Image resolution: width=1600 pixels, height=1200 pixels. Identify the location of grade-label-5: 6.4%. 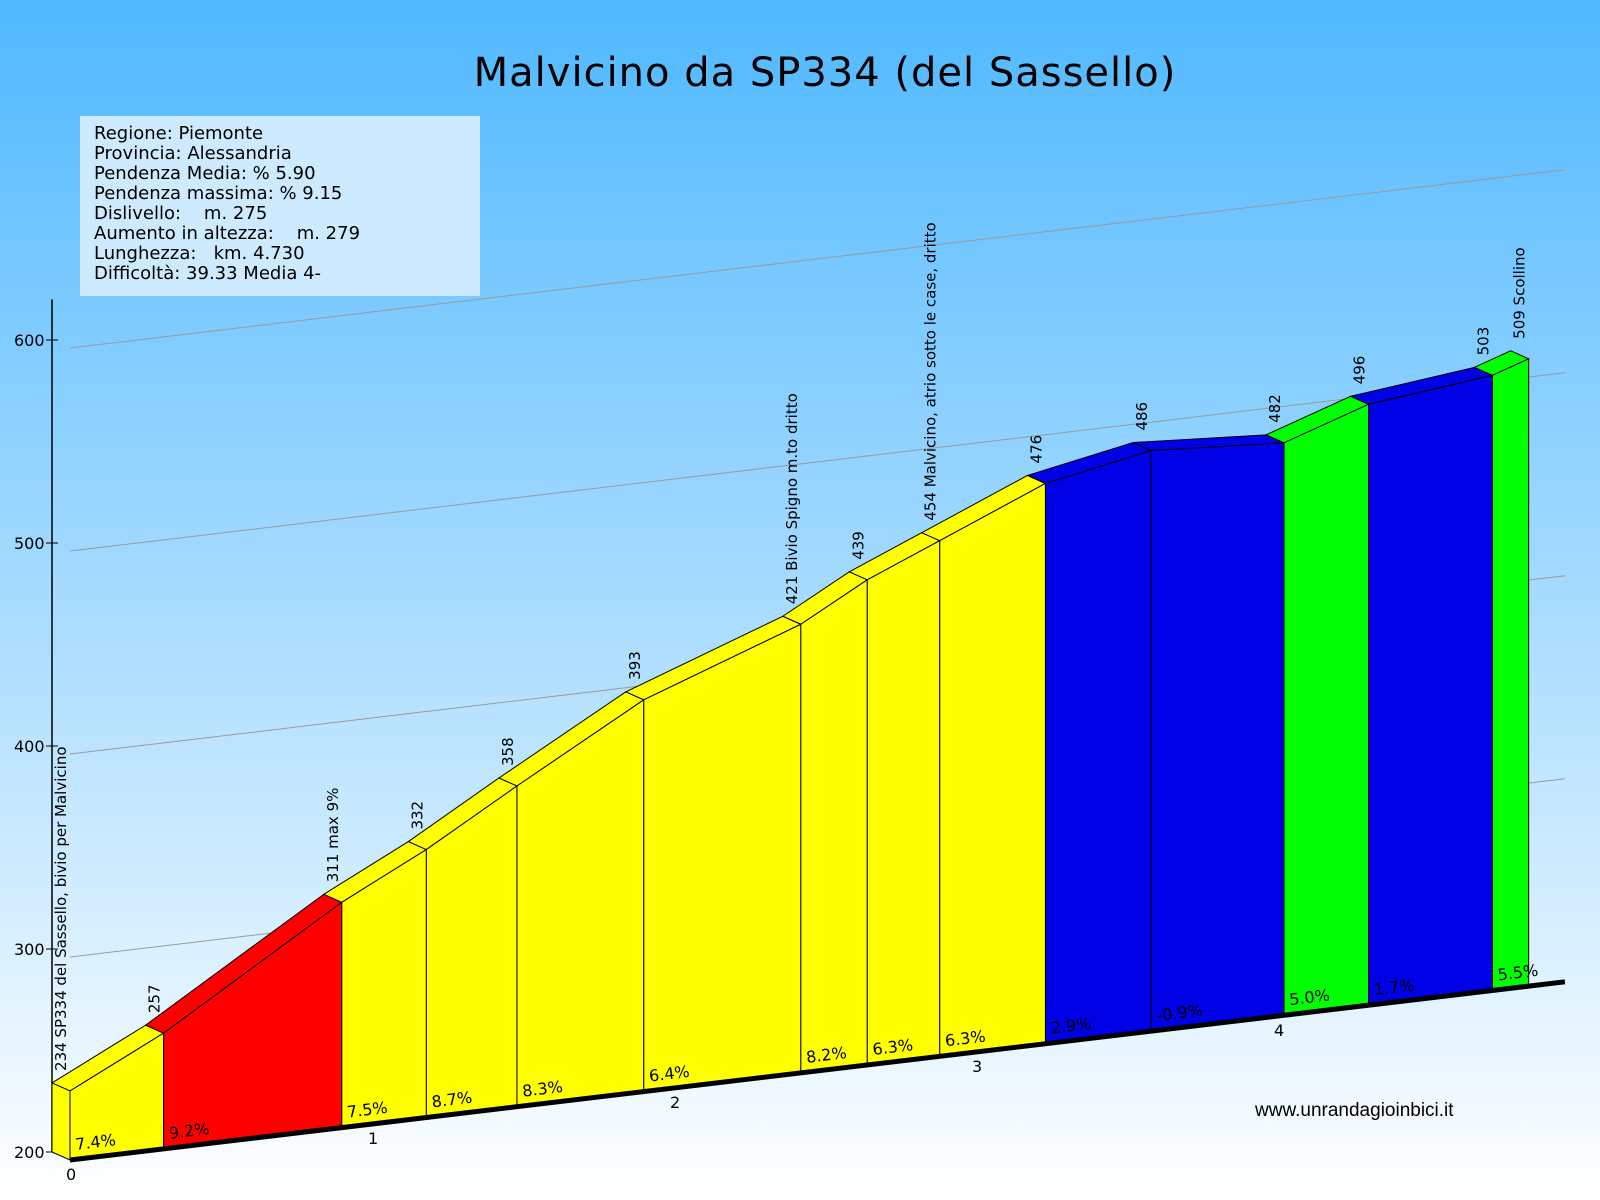
(669, 1074).